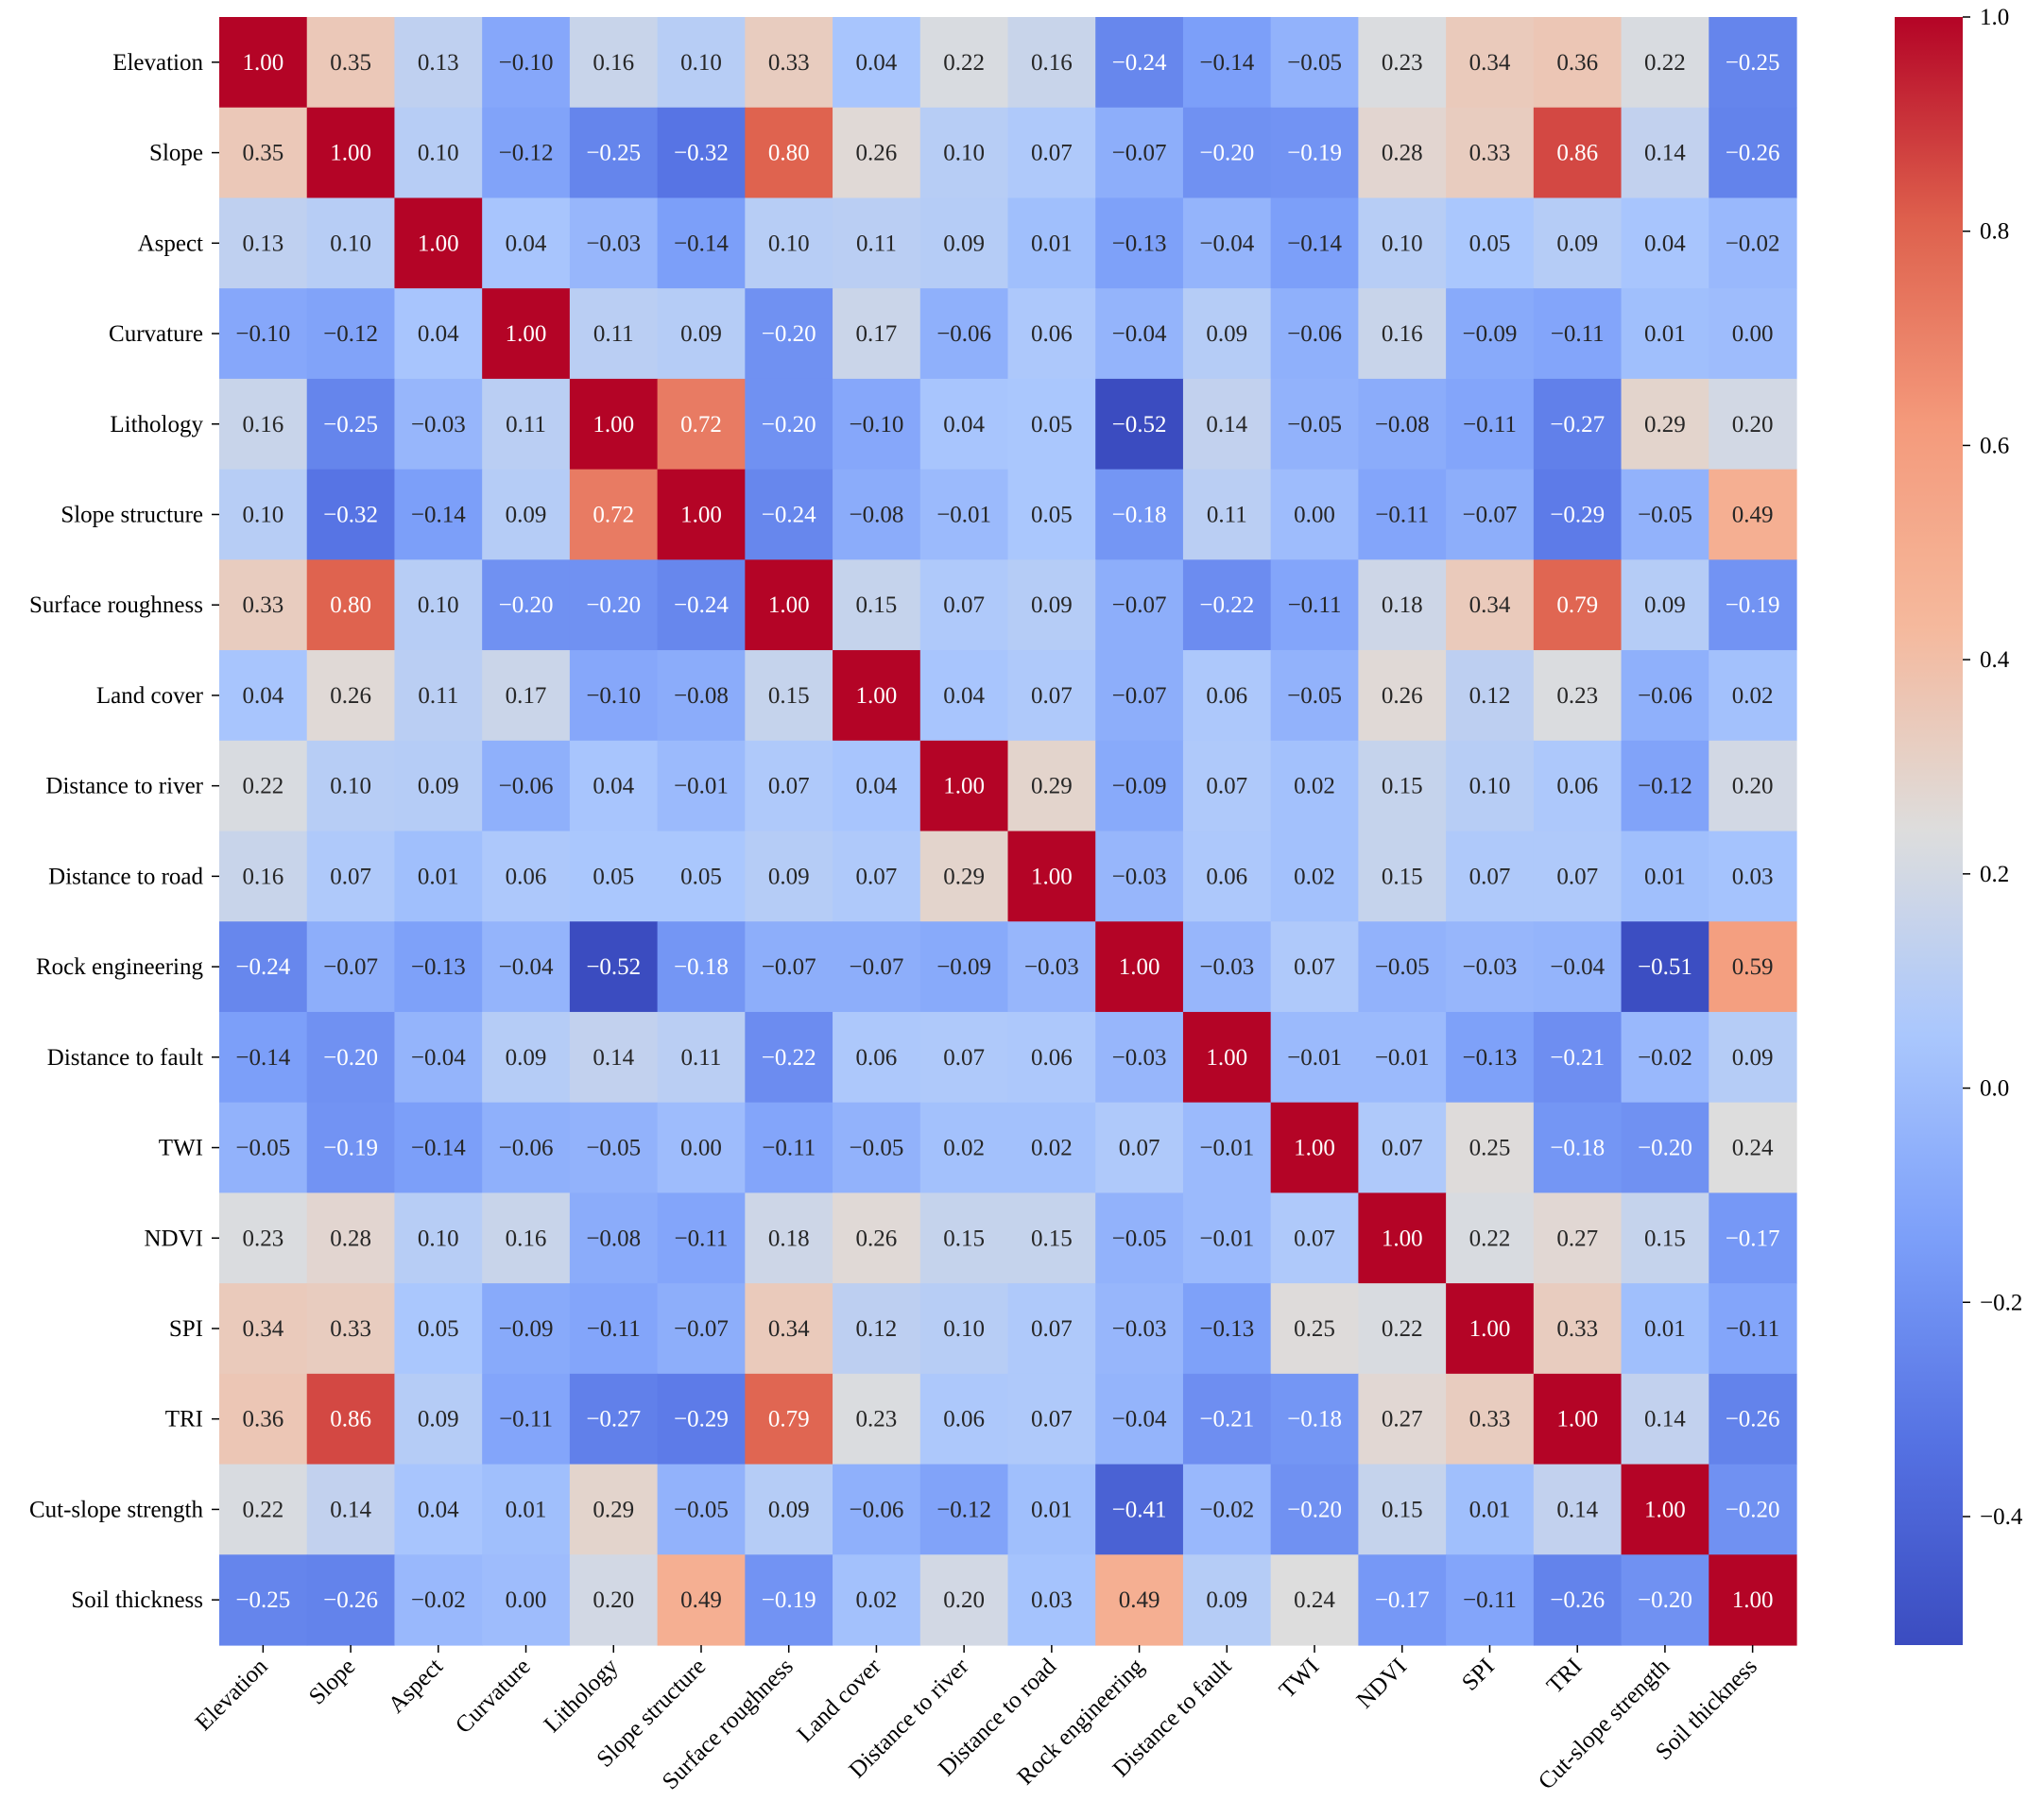 The image size is (2044, 1818). Describe the element at coordinates (526, 967) in the screenshot. I see `cell-value-label: −0.04` at that location.